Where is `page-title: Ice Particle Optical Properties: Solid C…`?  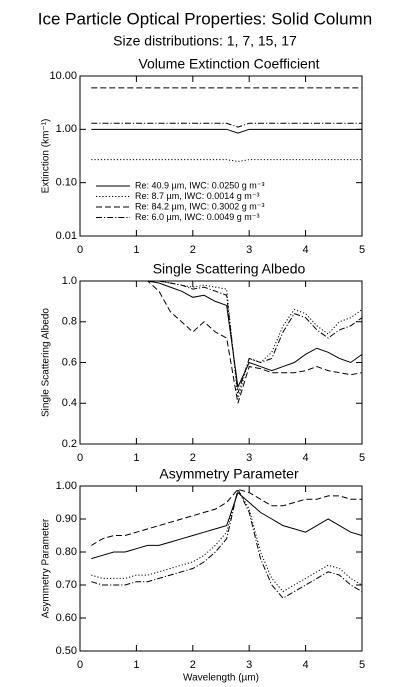 page-title: Ice Particle Optical Properties: Solid C… is located at coordinates (205, 18).